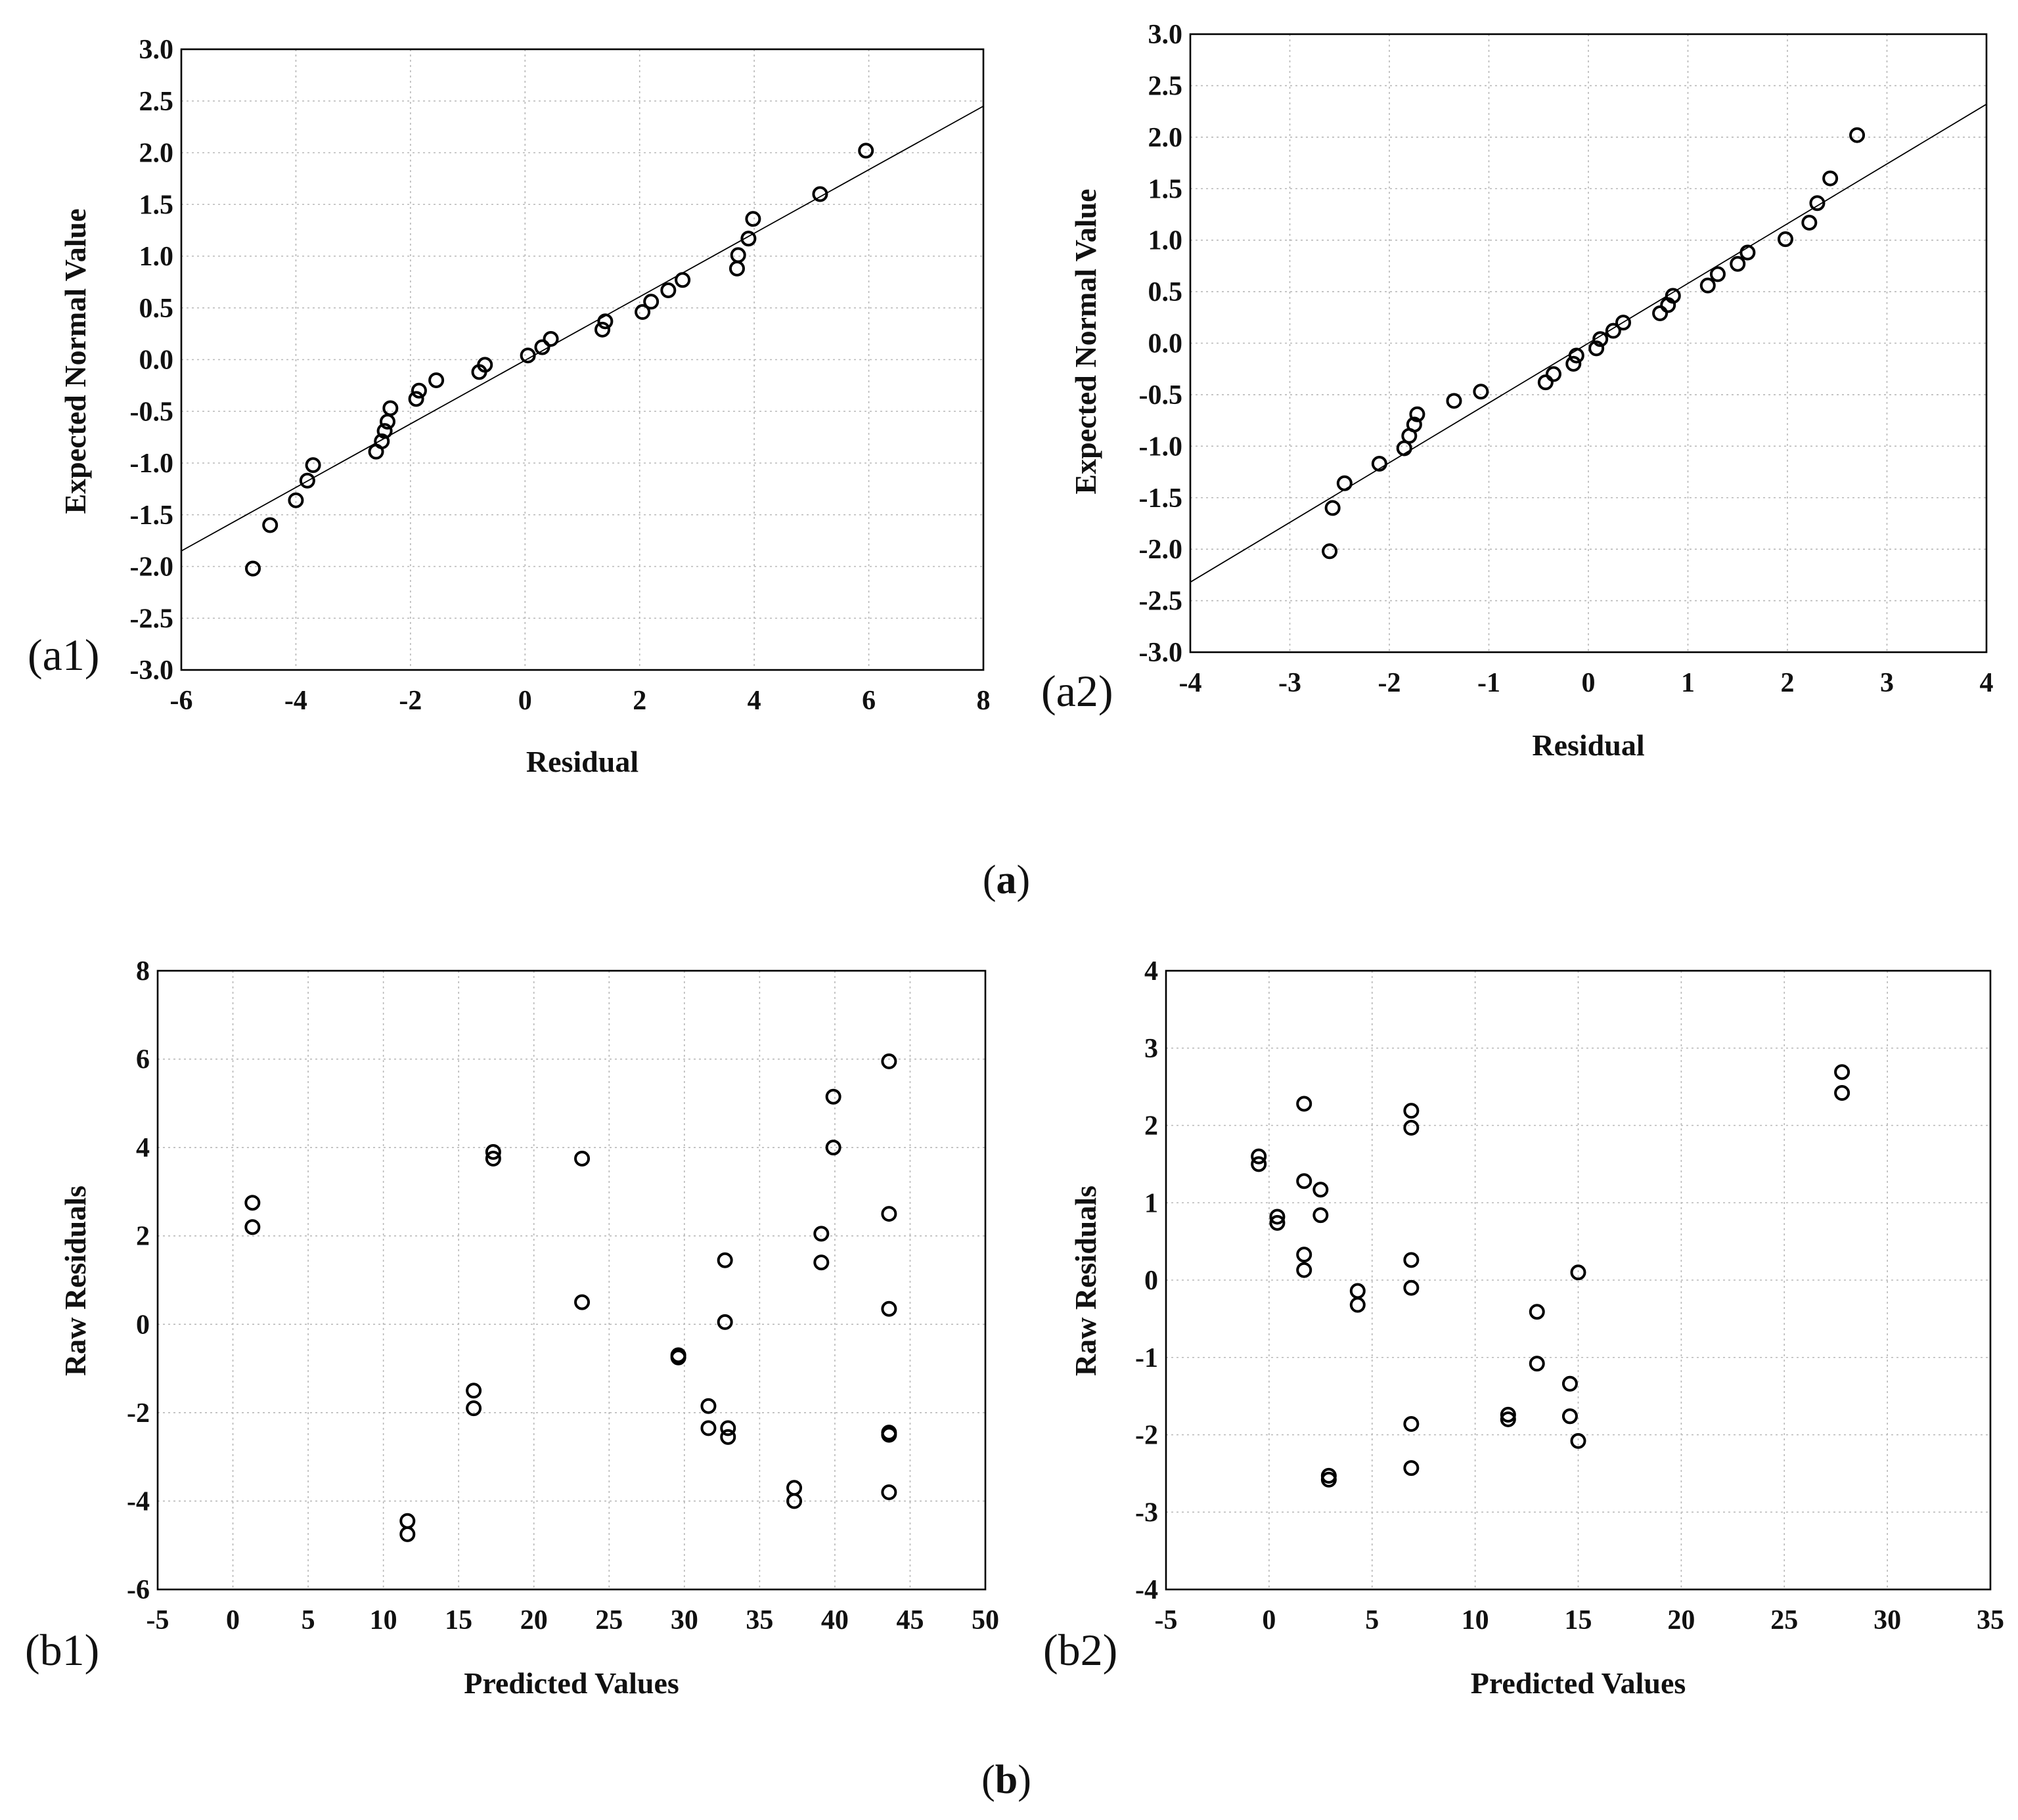 This screenshot has height=1820, width=2018. I want to click on a2-fit-line, so click(1588, 343).